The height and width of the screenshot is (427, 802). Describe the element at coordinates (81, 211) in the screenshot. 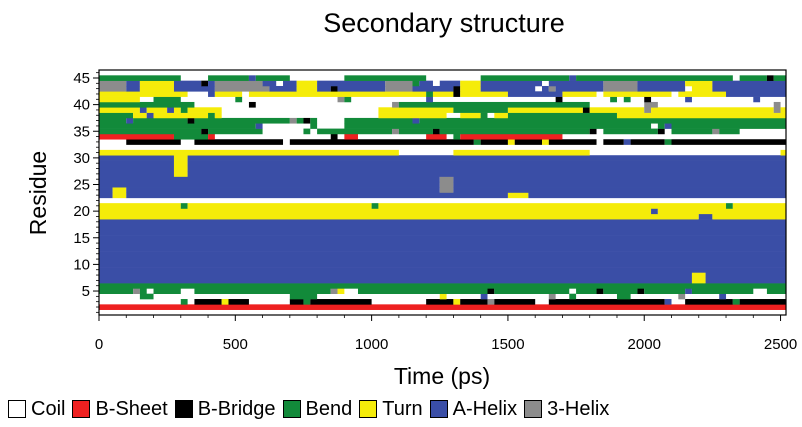

I see `y-tick-label: 20` at that location.